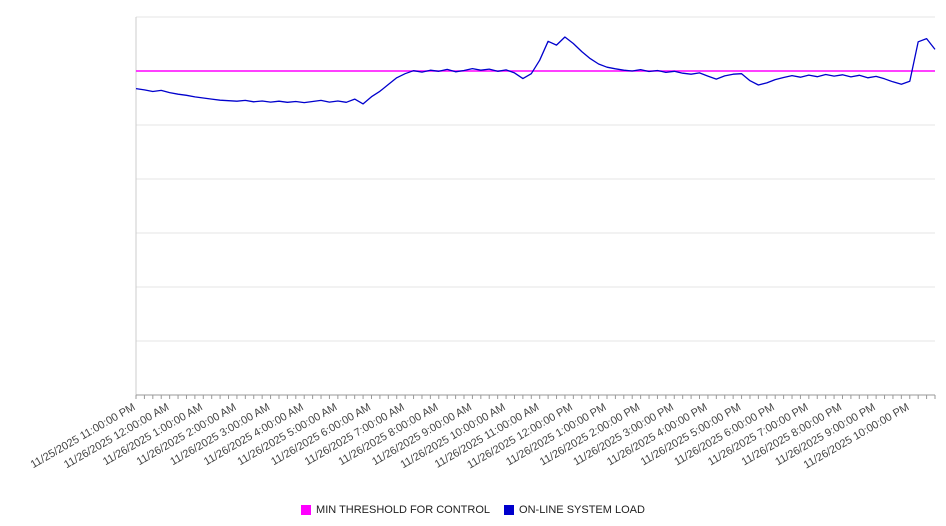  I want to click on legend-item-system-load: ON-LINE SYSTEM LOAD, so click(574, 510).